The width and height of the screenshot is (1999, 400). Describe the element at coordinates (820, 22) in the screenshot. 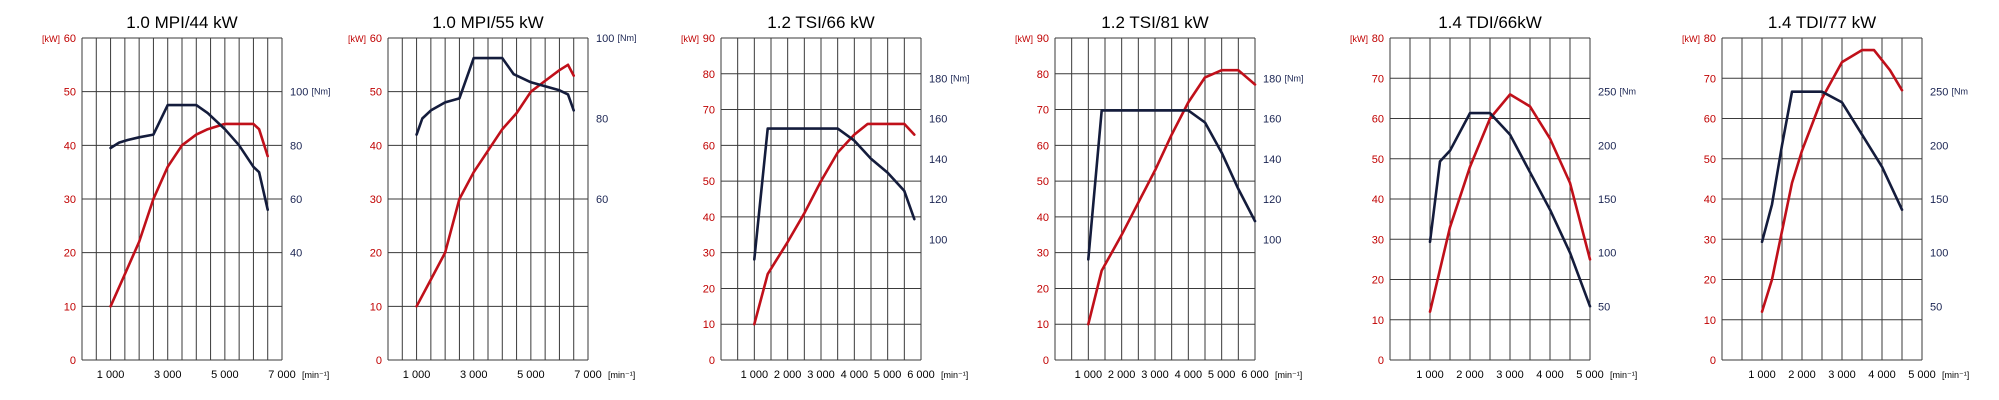

I see `chart-title: 1.2 TSI/66 kW` at that location.